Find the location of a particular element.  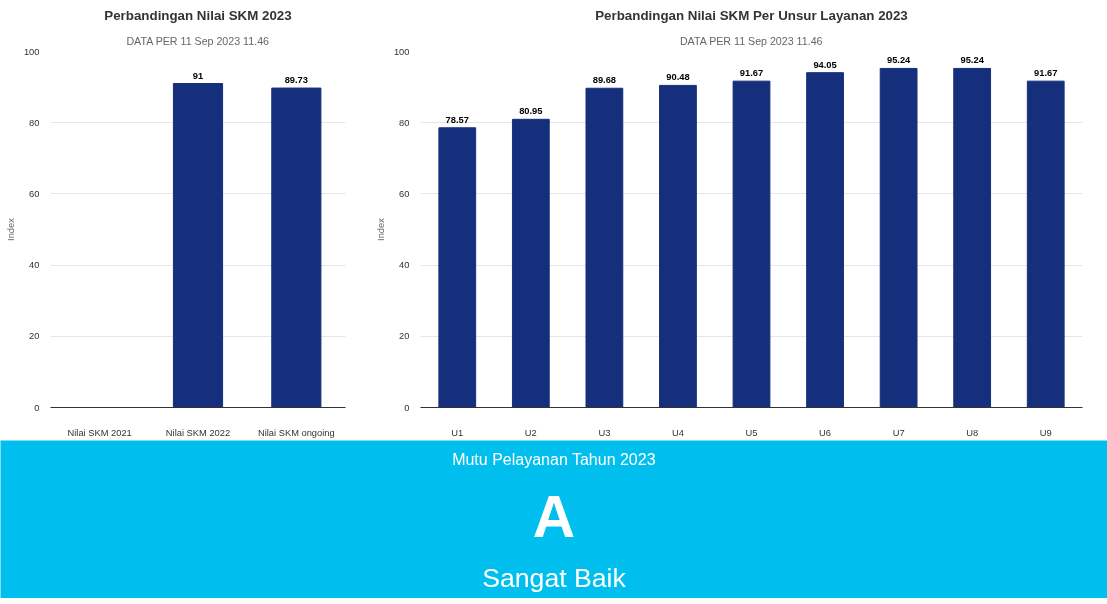

chart-title: Perbandingan Nilai SKM Per Unsur Layanan 2023 is located at coordinates (751, 15).